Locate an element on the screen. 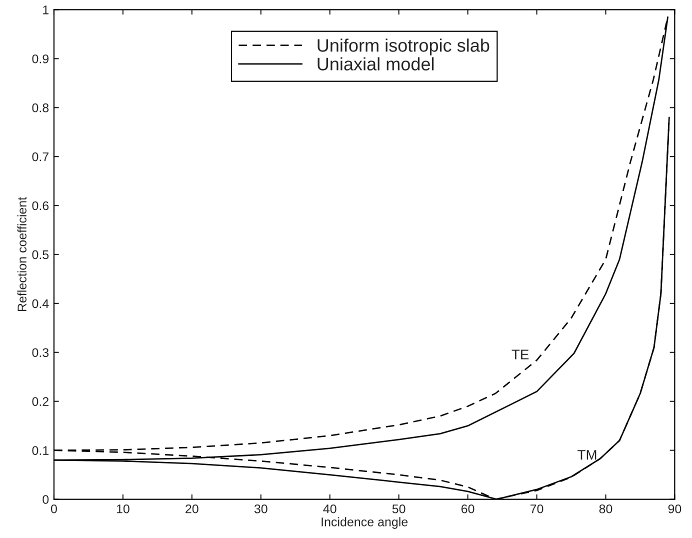 The image size is (692, 538). x-tick-label: 90 is located at coordinates (675, 509).